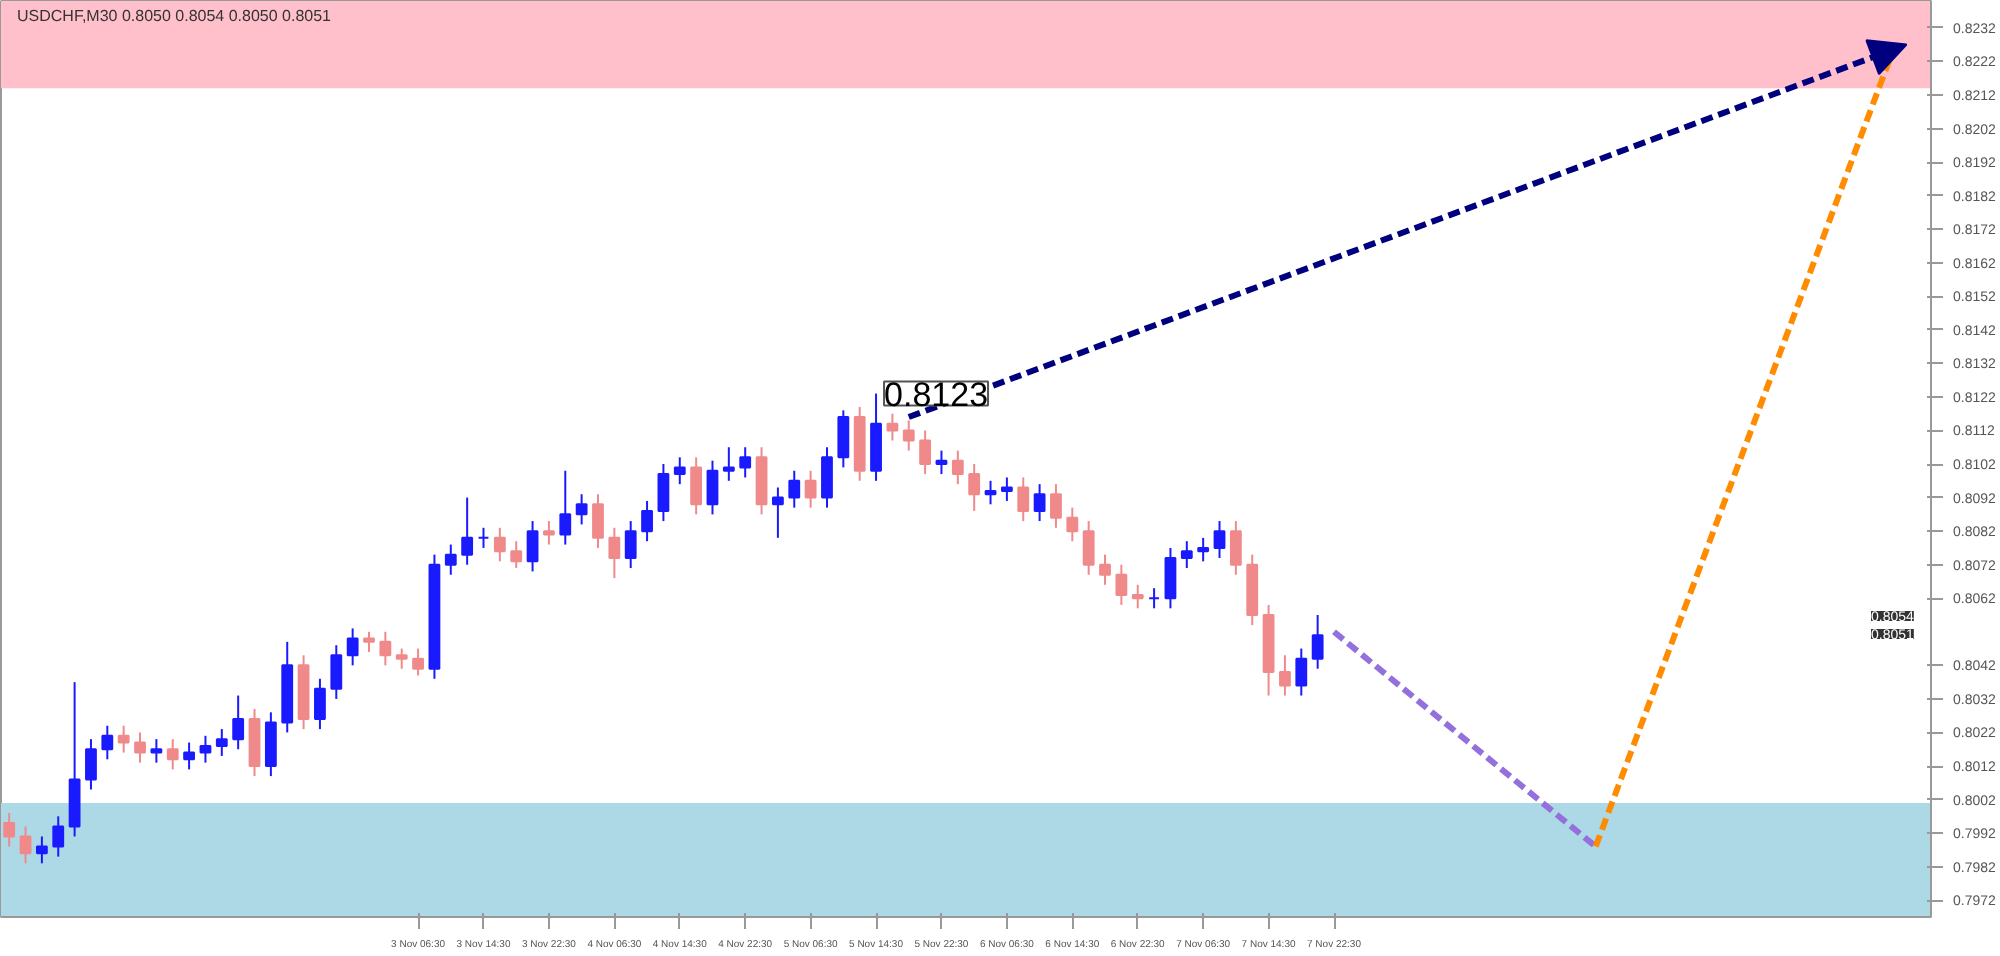 The height and width of the screenshot is (956, 2000). What do you see at coordinates (936, 394) in the screenshot?
I see `annotation: 0.8123` at bounding box center [936, 394].